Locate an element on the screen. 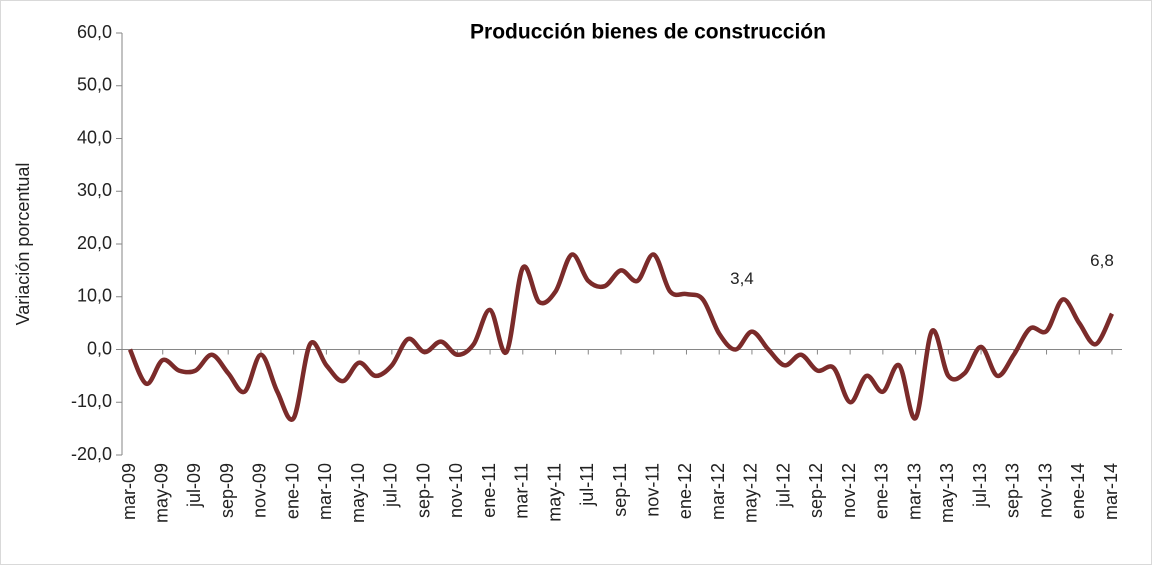  y-axis-title: Variación porcentual is located at coordinates (23, 244).